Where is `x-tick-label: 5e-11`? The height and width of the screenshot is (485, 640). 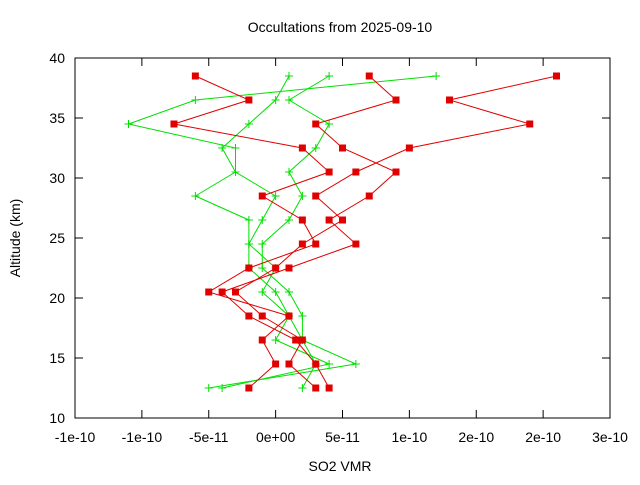 x-tick-label: 5e-11 is located at coordinates (342, 437).